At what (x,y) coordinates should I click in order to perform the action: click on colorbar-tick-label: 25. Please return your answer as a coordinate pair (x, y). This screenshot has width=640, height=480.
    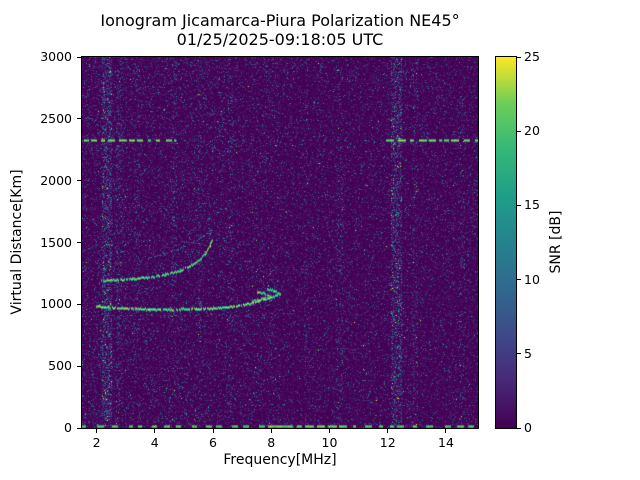
    Looking at the image, I should click on (532, 56).